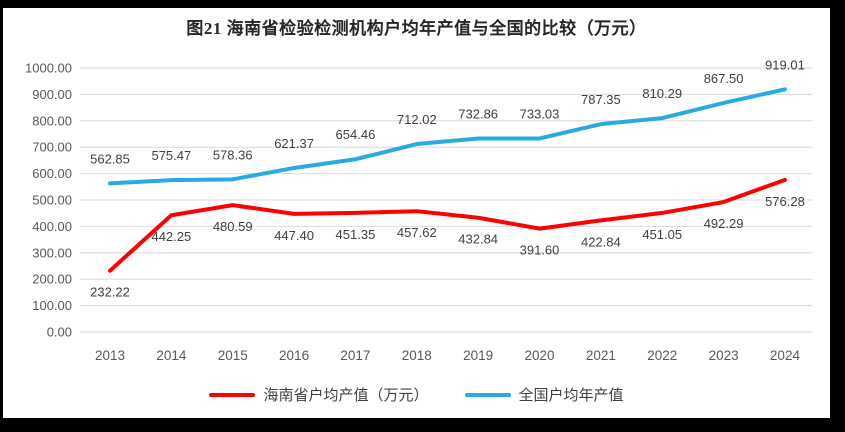 This screenshot has height=432, width=845. Describe the element at coordinates (785, 64) in the screenshot. I see `national-data-label: 919.01` at that location.